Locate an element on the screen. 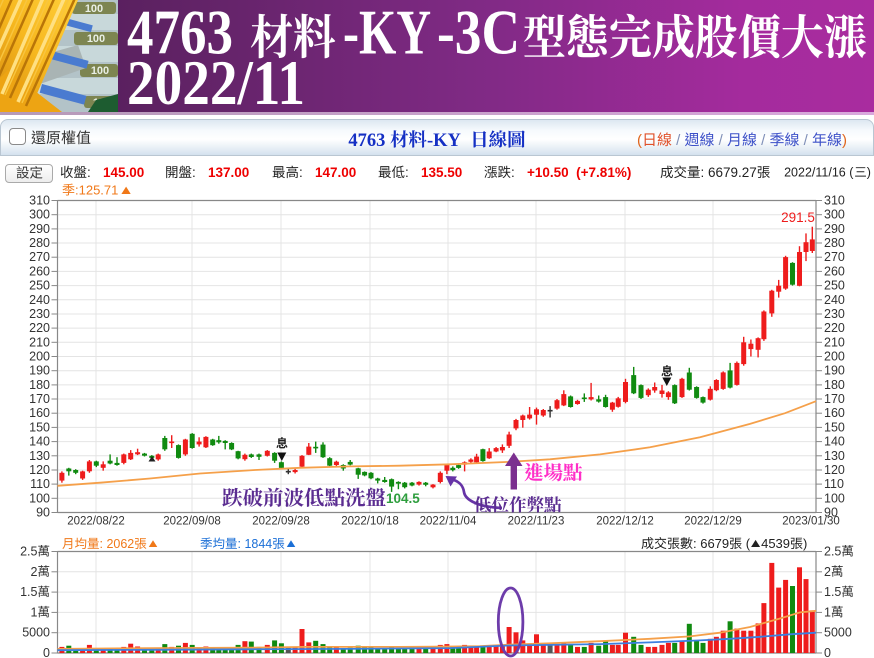 Image resolution: width=874 pixels, height=658 pixels. svg-text: 4539 is located at coordinates (775, 543).